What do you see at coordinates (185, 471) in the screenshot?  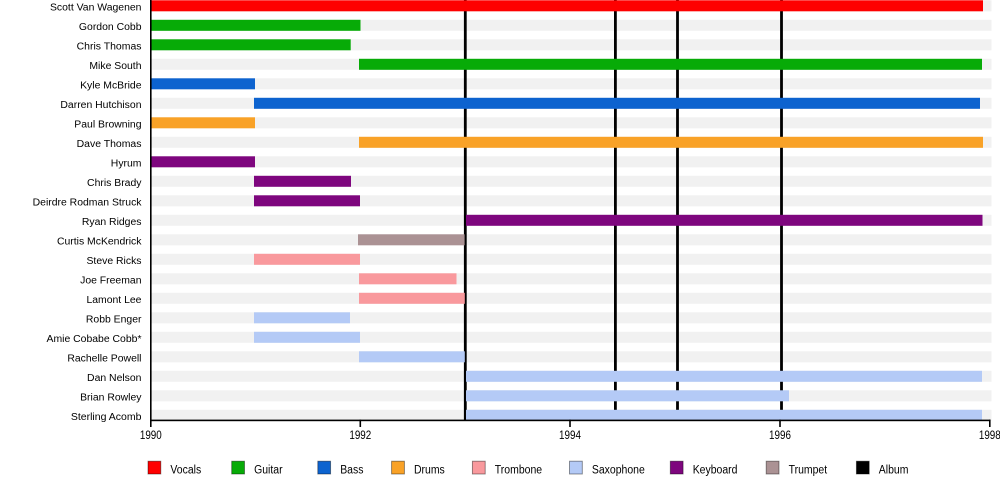 I see `svg-text: Vocals` at bounding box center [185, 471].